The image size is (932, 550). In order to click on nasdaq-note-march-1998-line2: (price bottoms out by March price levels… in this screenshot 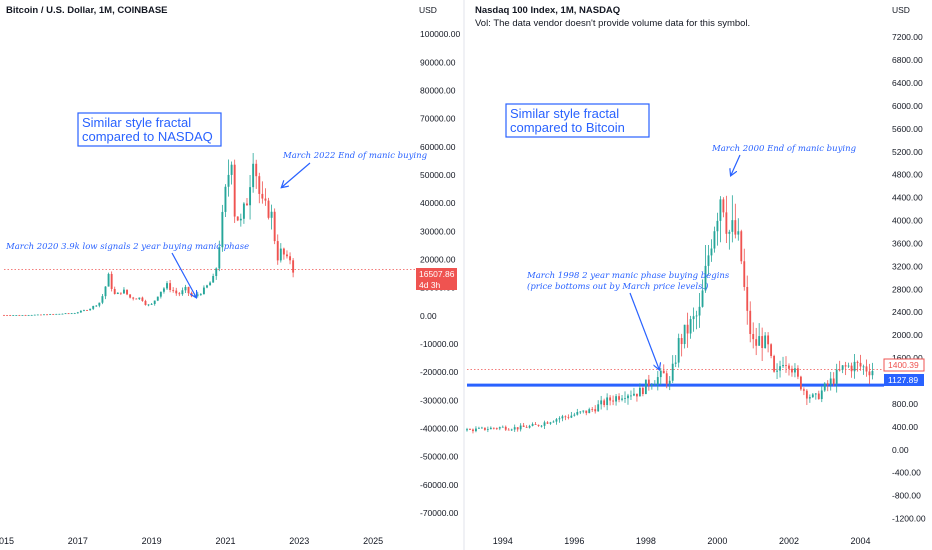, I will do `click(617, 286)`.